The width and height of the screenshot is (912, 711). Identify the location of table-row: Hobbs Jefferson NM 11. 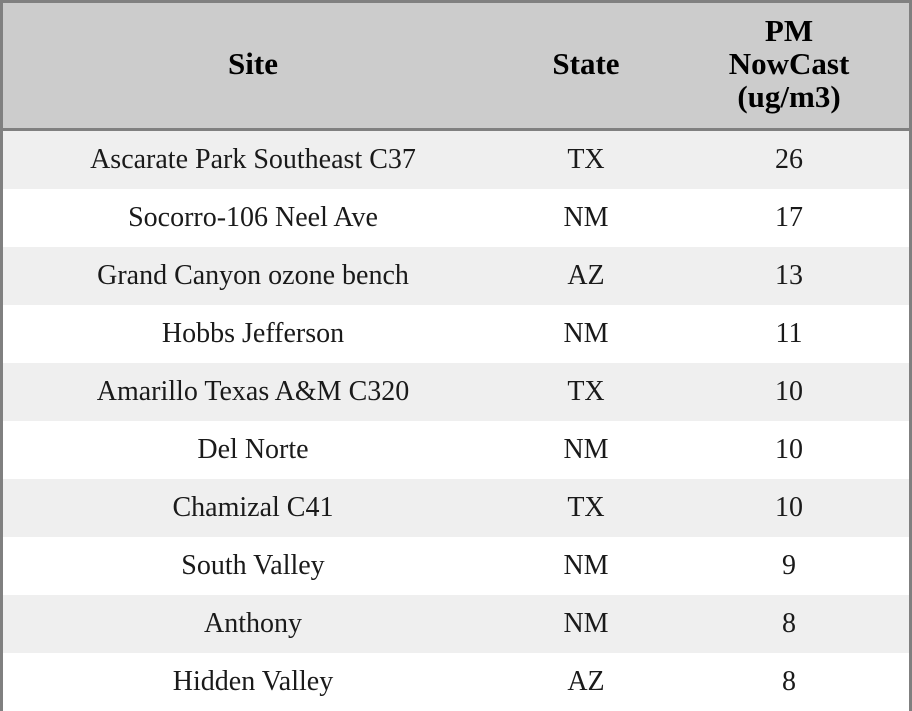
(456, 333).